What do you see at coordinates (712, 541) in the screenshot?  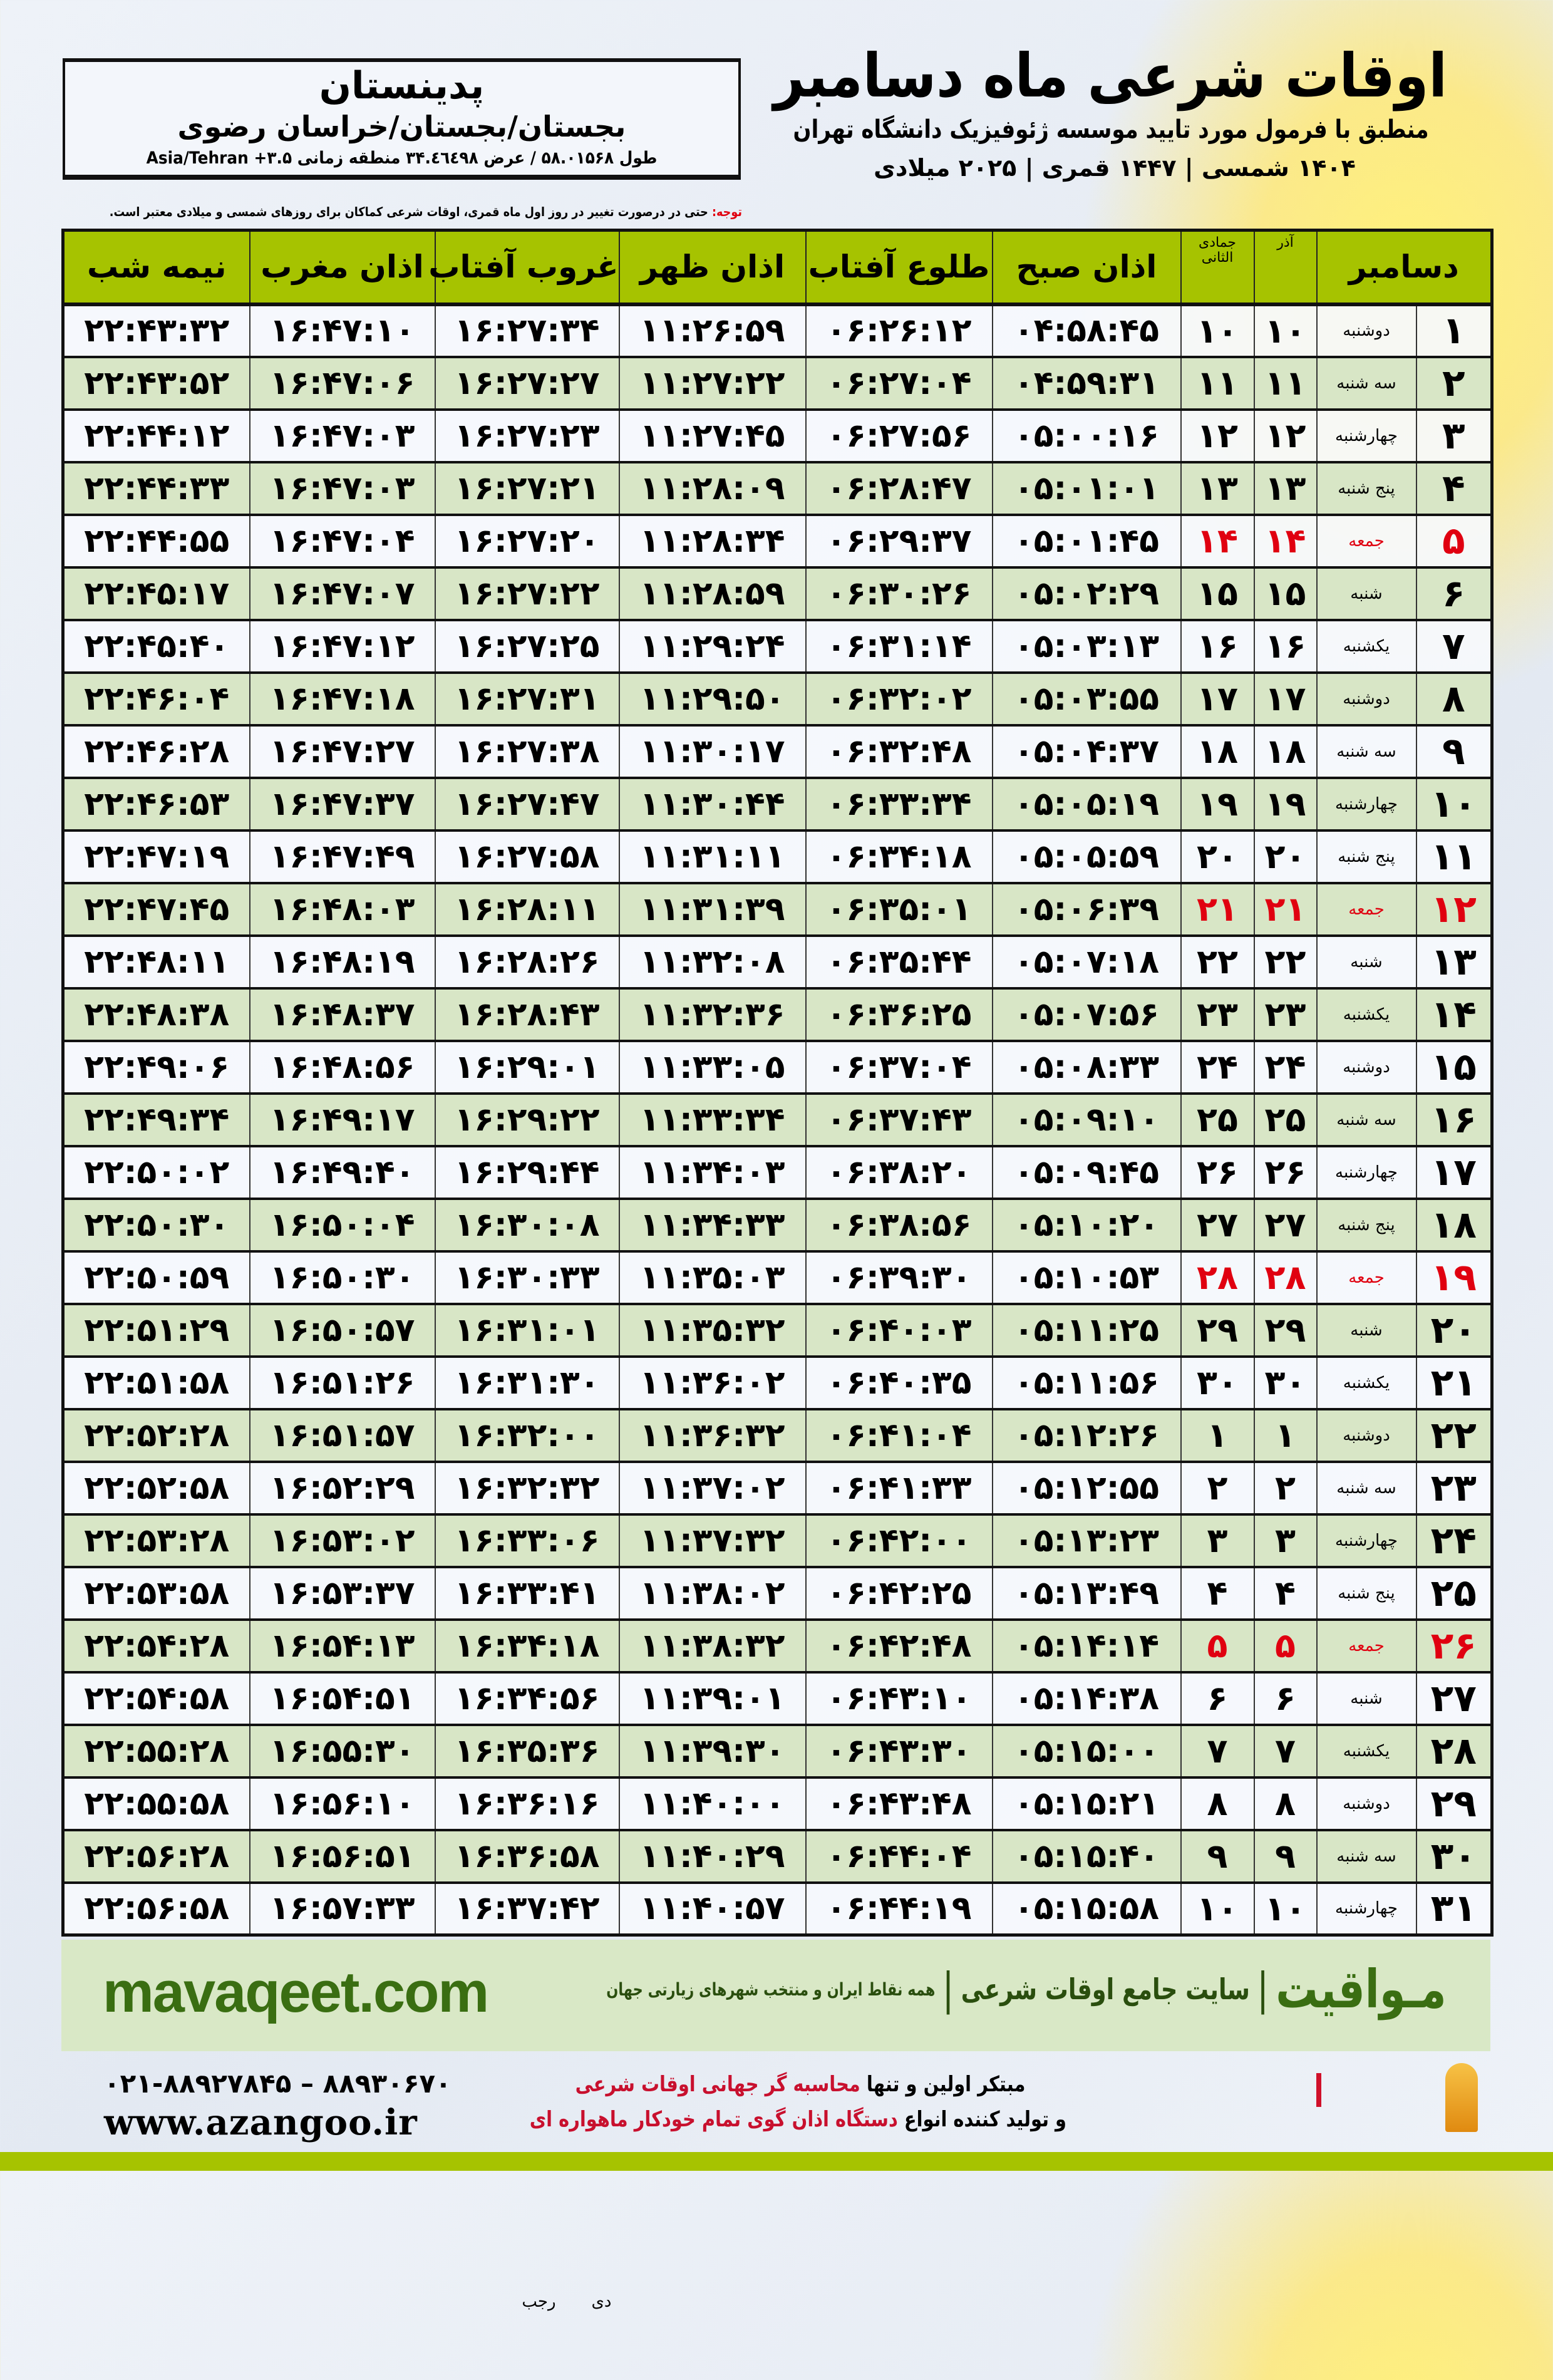 I see `cell-dhuhr: ۱۱:۲۸:۳۴` at bounding box center [712, 541].